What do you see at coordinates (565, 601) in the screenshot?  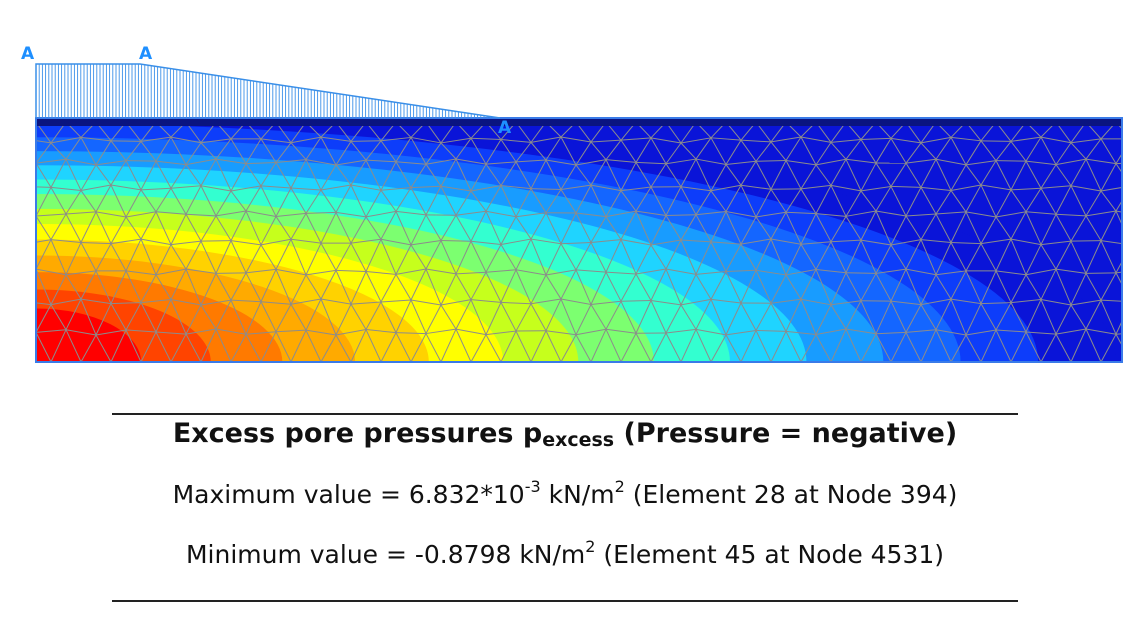 I see `caption-bottom-rule` at bounding box center [565, 601].